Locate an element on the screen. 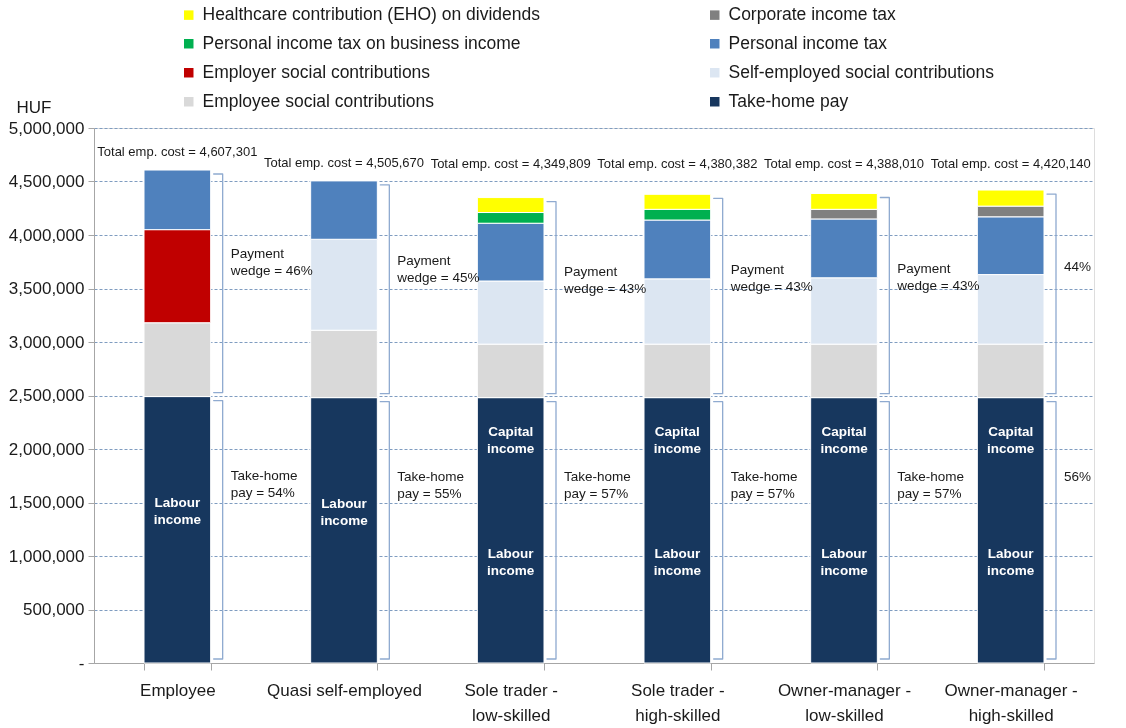 The width and height of the screenshot is (1126, 728). annotation: Payment wedge = 45% is located at coordinates (438, 269).